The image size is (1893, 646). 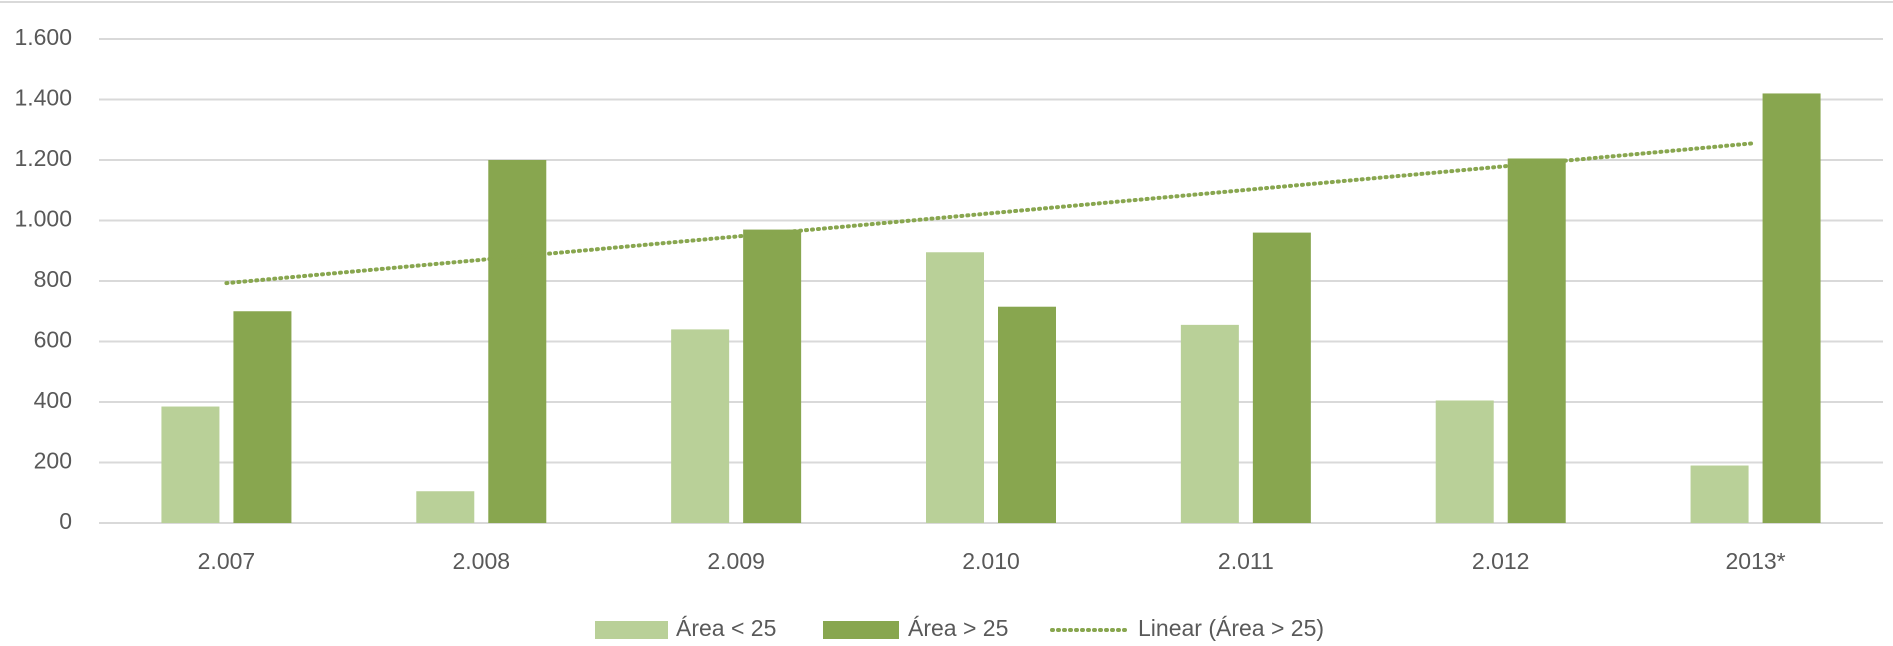 I want to click on x-tick-label: 2.007, so click(x=227, y=561).